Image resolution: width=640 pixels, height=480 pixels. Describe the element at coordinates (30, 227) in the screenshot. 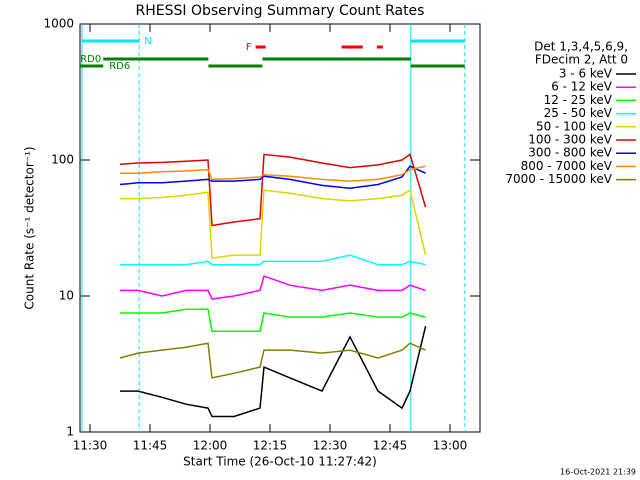

I see `y-axis-title: Count Rate (s⁻¹ detector⁻¹)` at that location.